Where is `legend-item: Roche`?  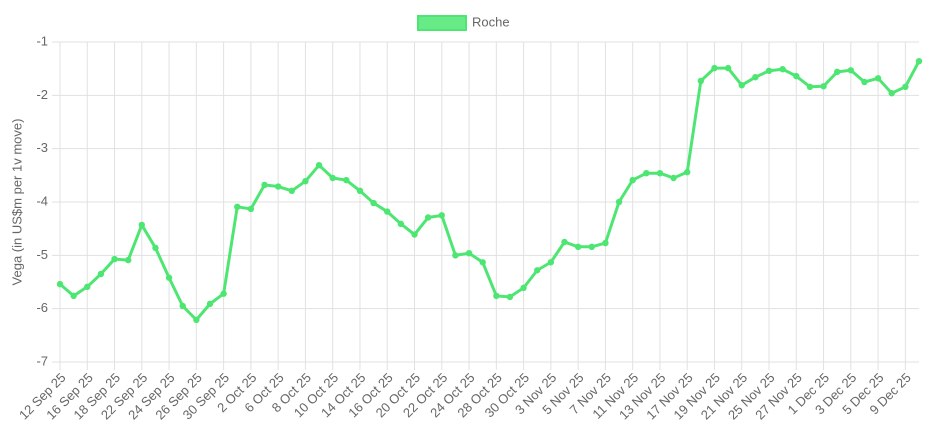 legend-item: Roche is located at coordinates (463, 22).